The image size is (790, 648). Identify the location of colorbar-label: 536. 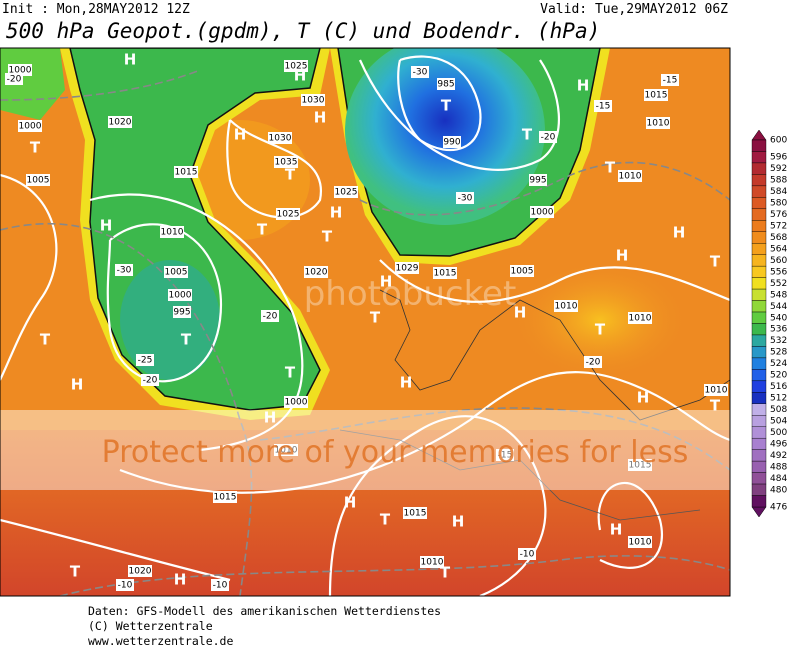
(778, 330).